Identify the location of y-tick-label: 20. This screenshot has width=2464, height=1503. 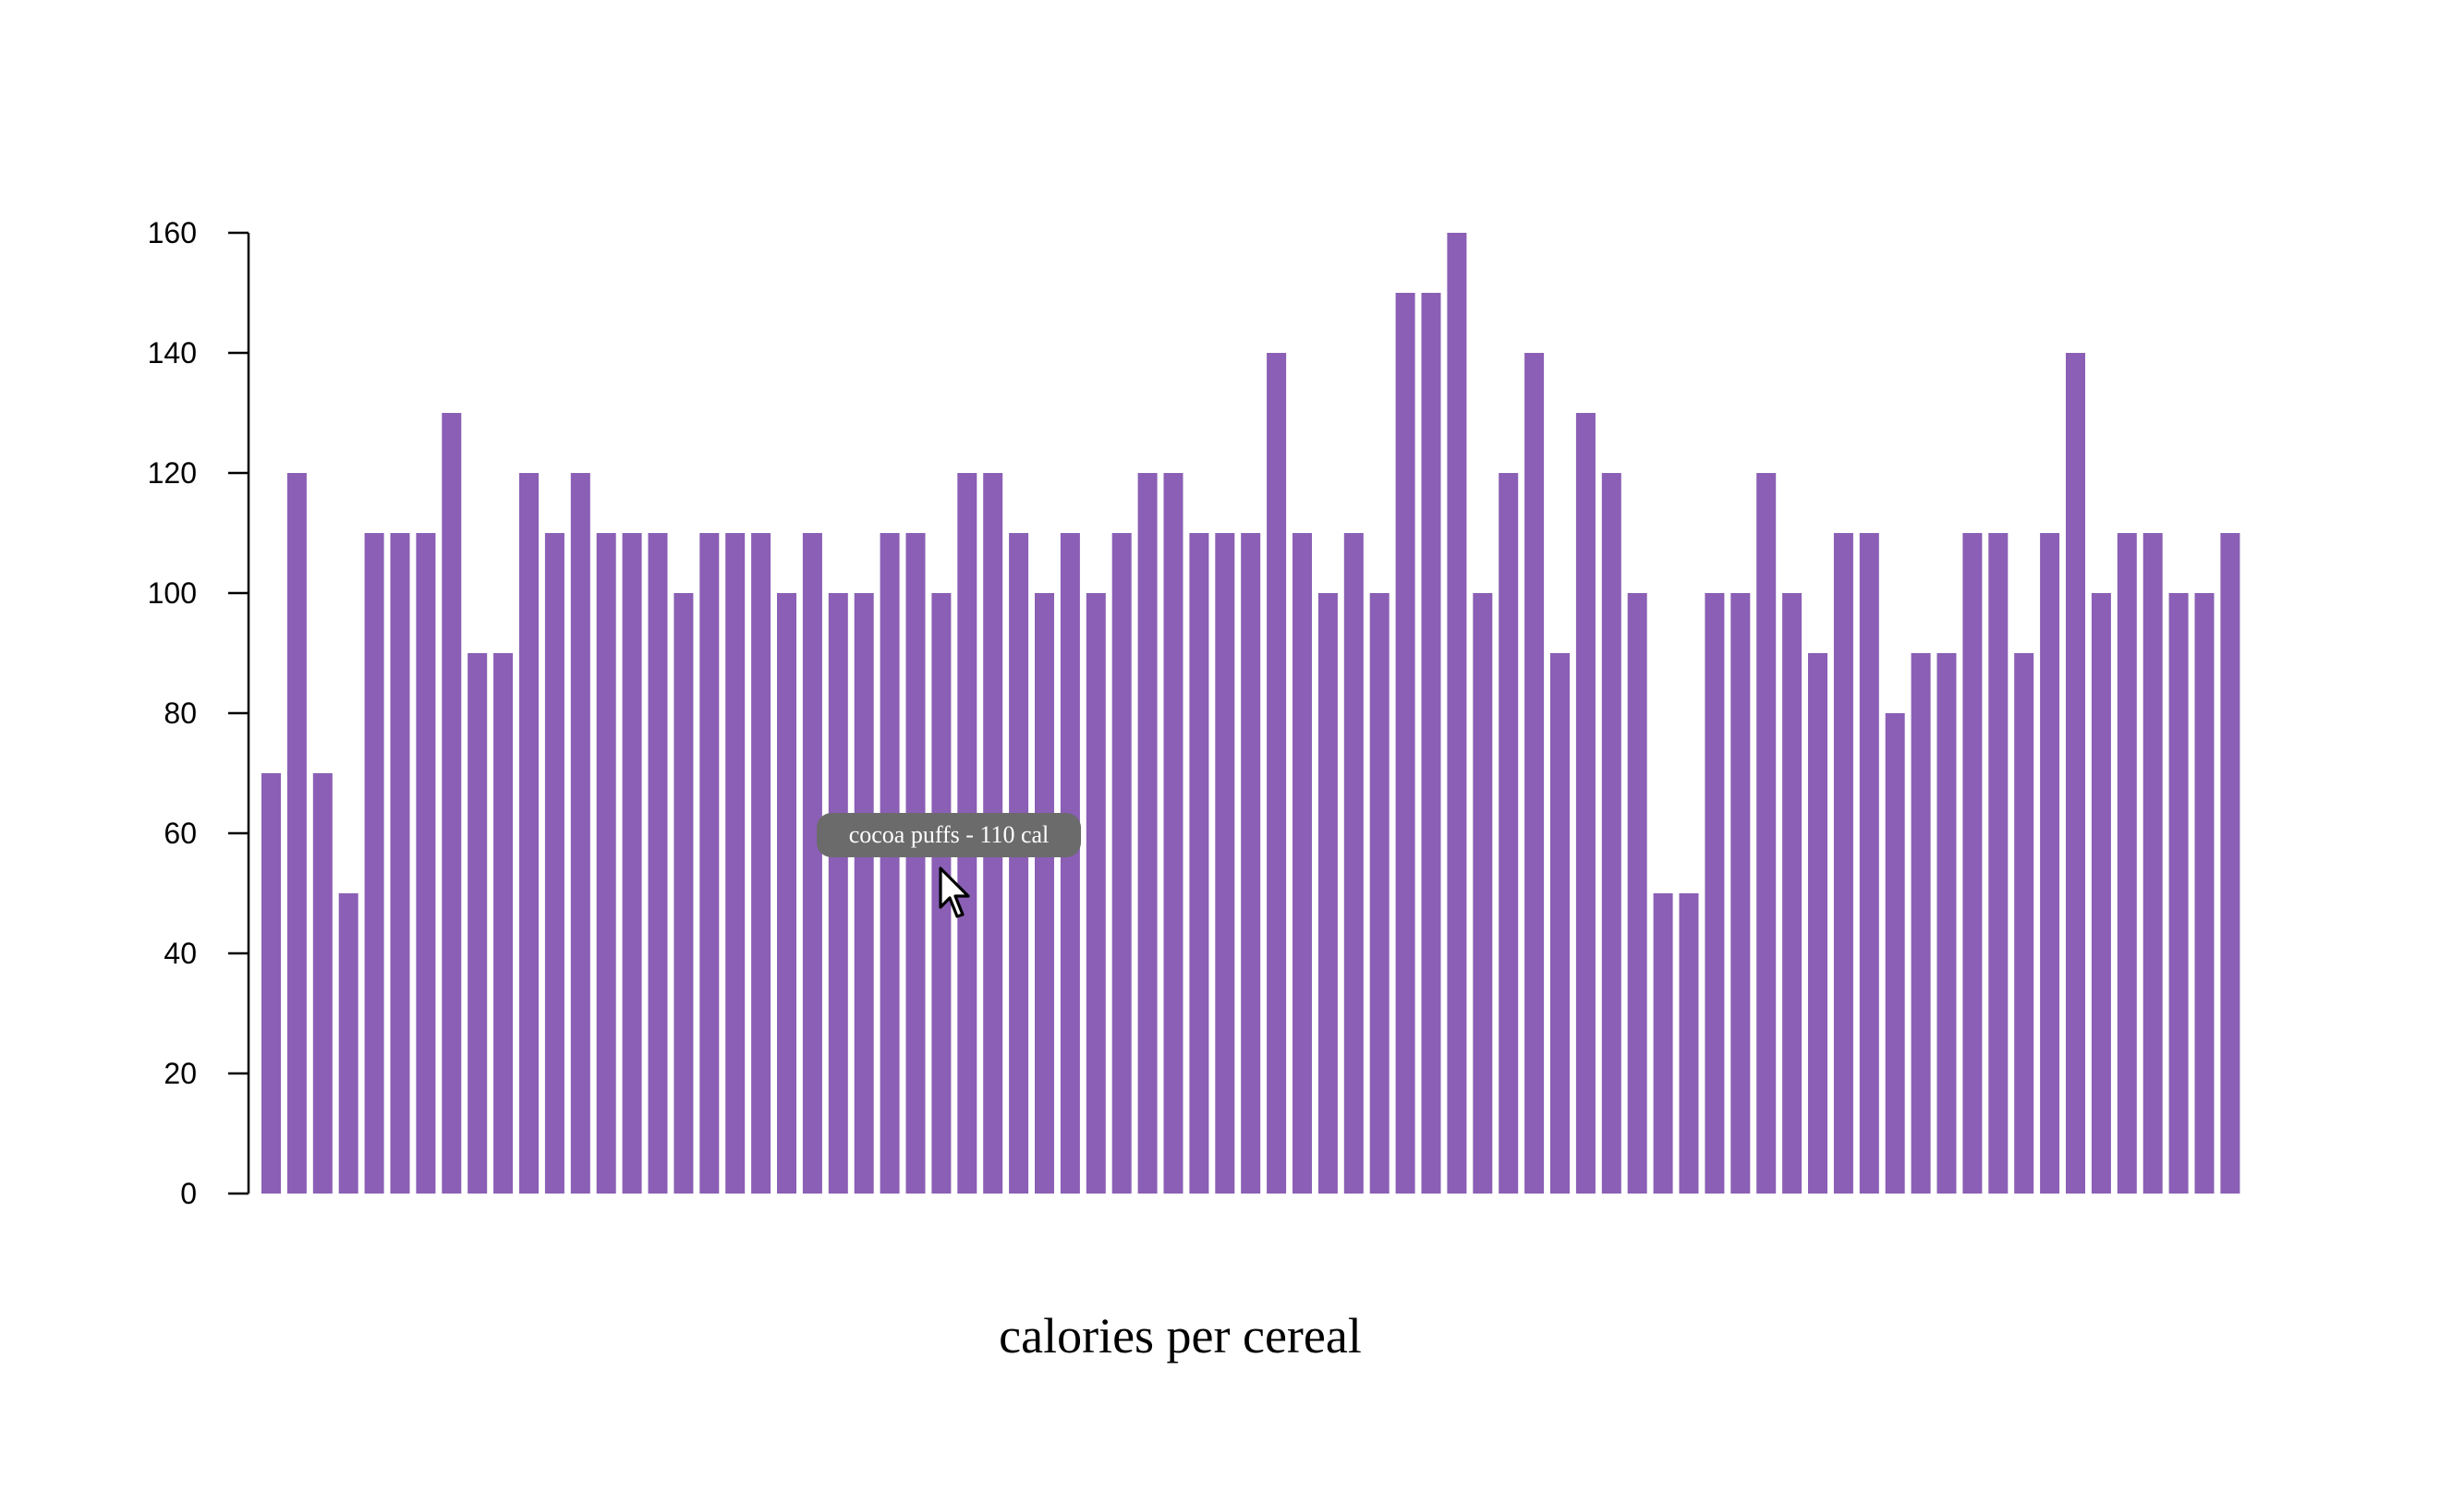
(180, 1073).